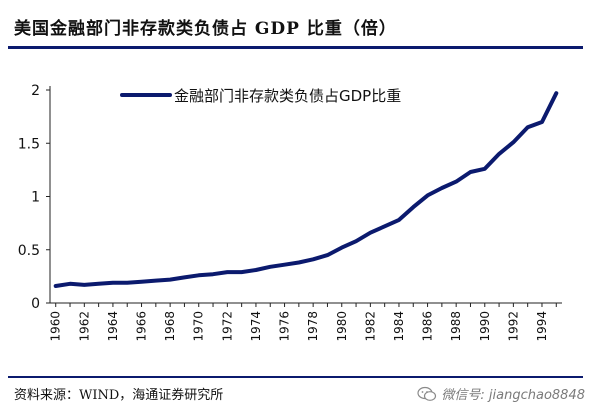 The image size is (591, 415). Describe the element at coordinates (35, 198) in the screenshot. I see `y-tick-label: 1` at that location.